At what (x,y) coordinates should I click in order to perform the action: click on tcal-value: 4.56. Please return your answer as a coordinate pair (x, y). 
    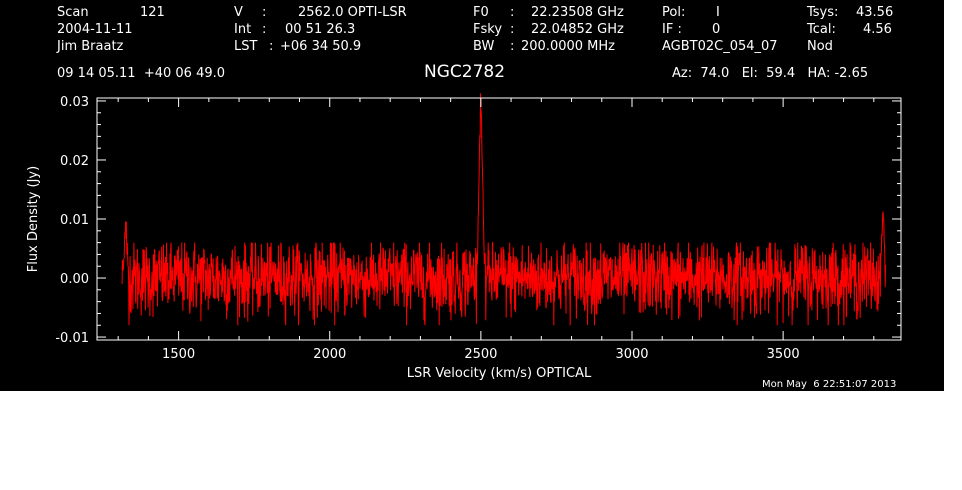
    Looking at the image, I should click on (877, 29).